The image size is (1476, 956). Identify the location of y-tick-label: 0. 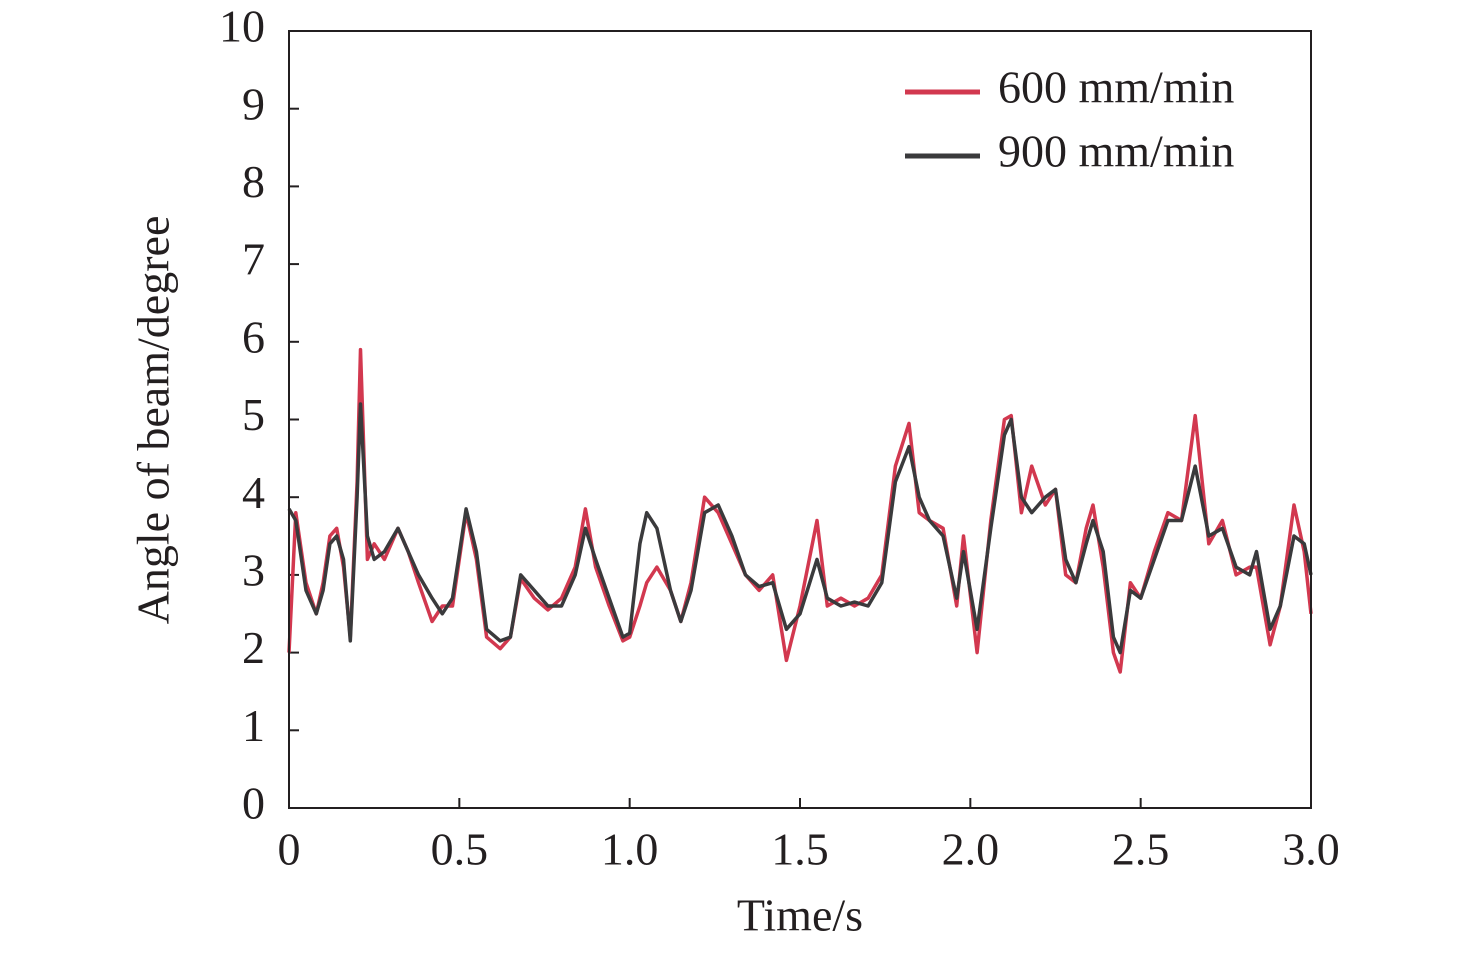
(253, 803).